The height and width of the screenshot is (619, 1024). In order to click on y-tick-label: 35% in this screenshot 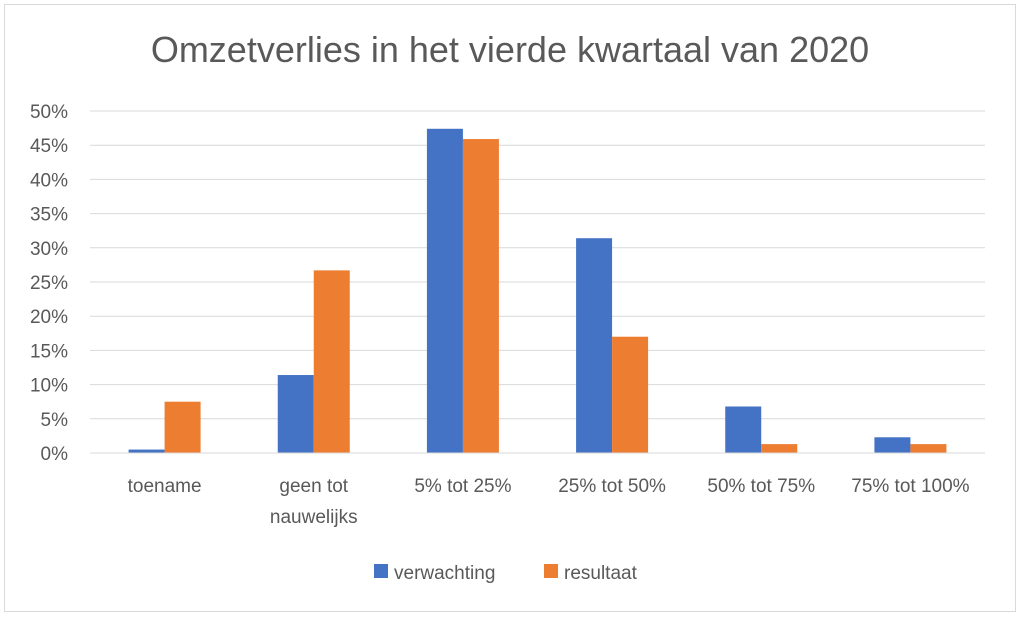, I will do `click(49, 215)`.